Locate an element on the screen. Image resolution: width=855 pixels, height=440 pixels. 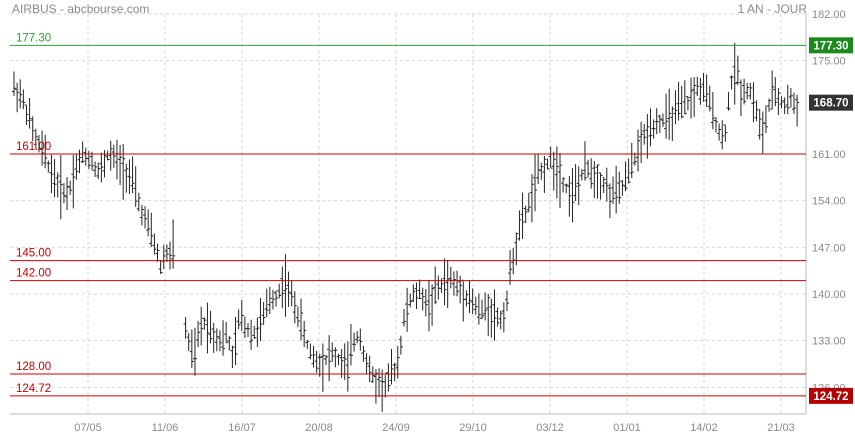
level-label-177.30: 177.30 is located at coordinates (33, 38).